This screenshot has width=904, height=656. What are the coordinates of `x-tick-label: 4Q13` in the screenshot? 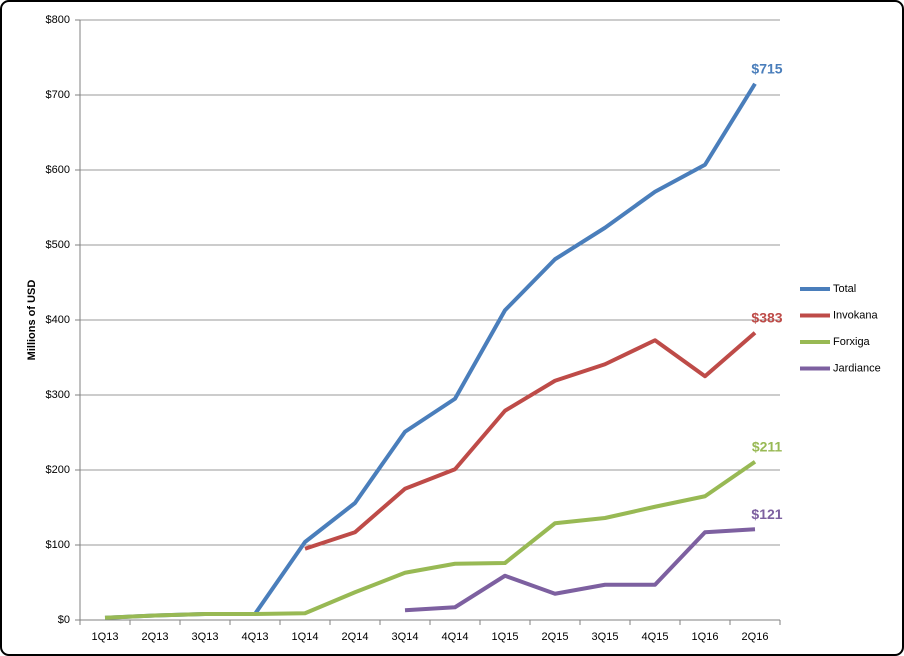 It's located at (255, 637).